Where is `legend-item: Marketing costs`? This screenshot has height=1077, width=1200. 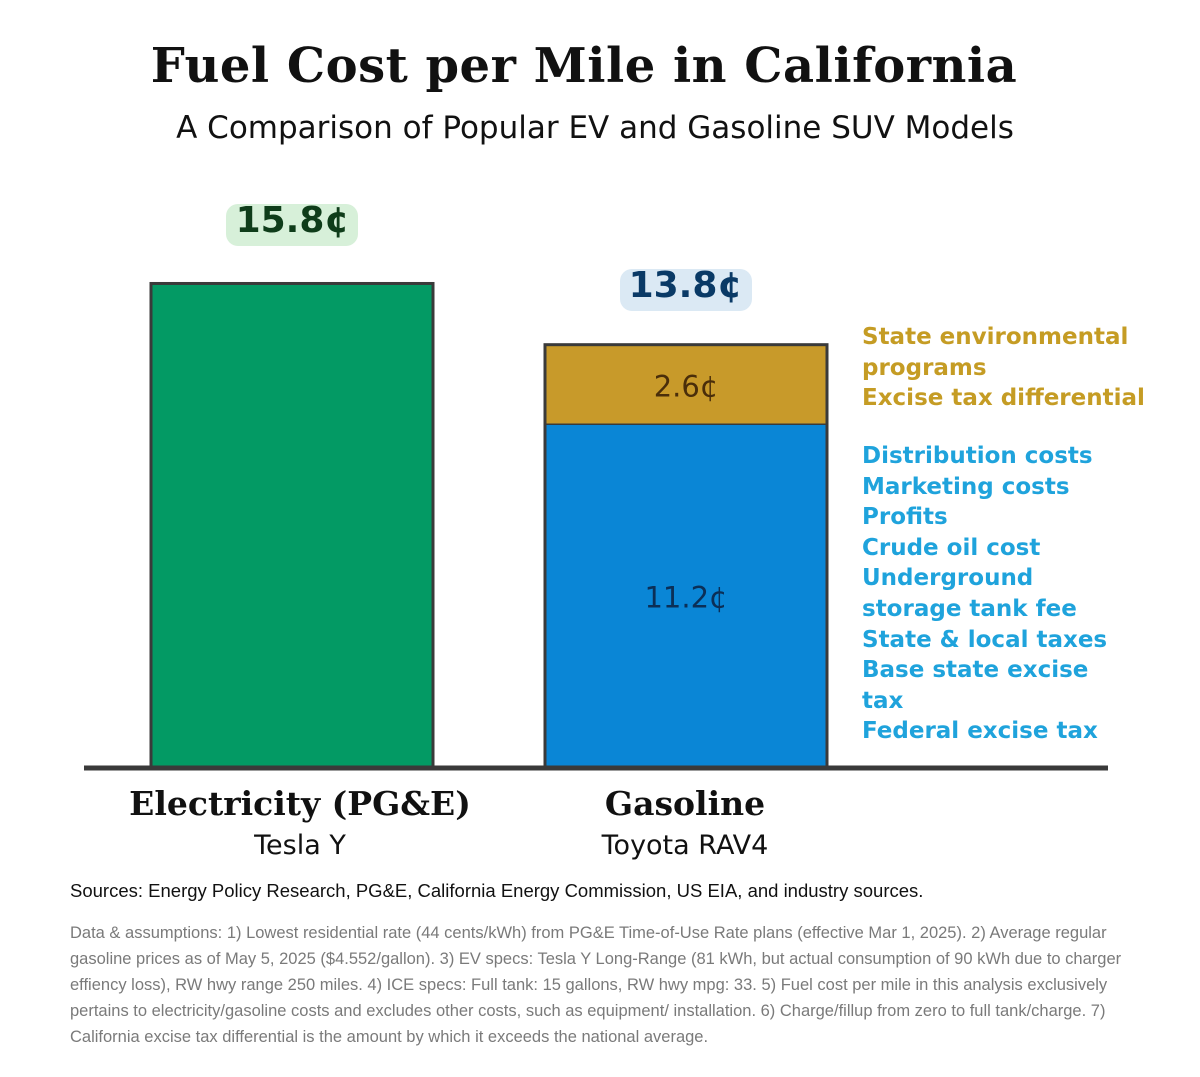
legend-item: Marketing costs is located at coordinates (966, 486).